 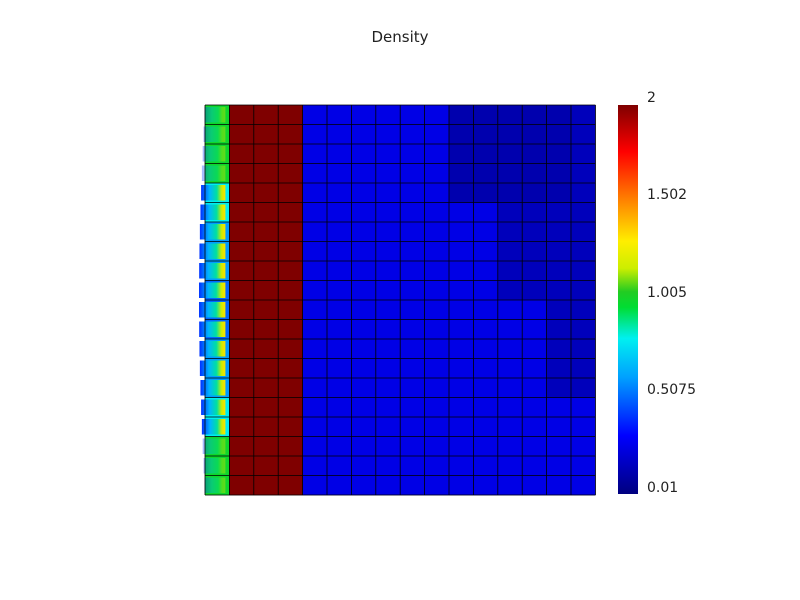 What do you see at coordinates (671, 390) in the screenshot?
I see `colorbar-tick-label: 0.5075` at bounding box center [671, 390].